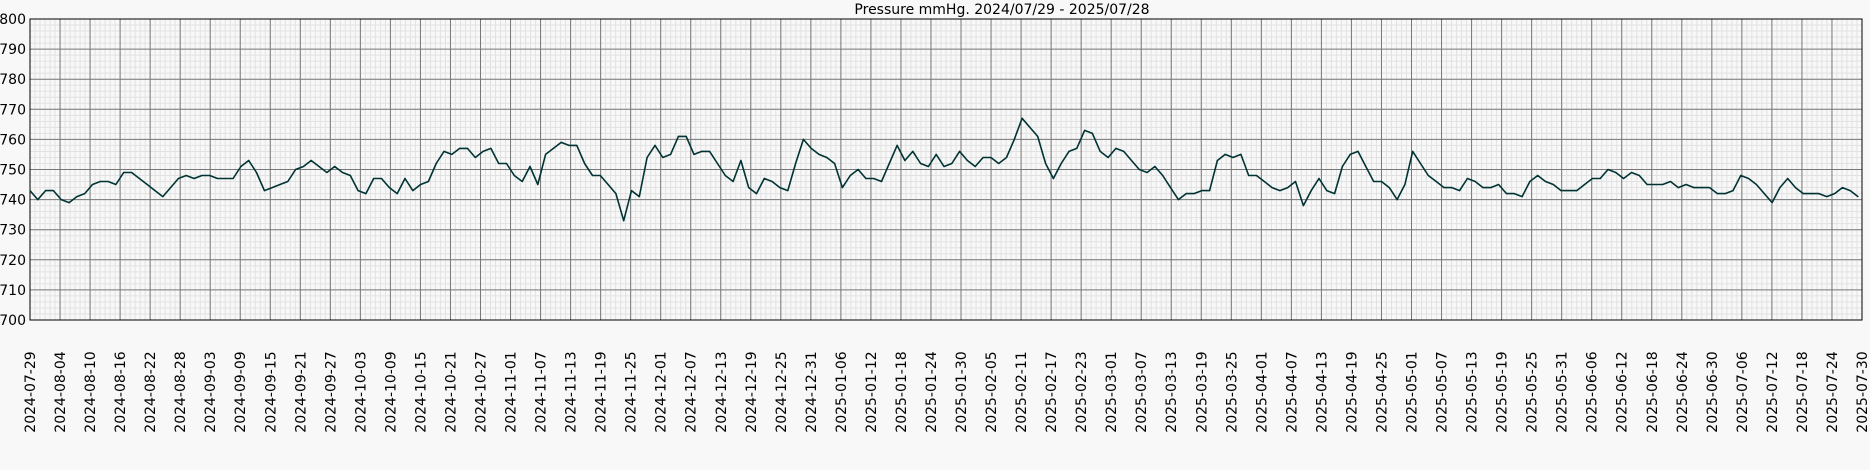 This screenshot has width=1870, height=470. I want to click on x-tick-label: 2024-11-07, so click(542, 391).